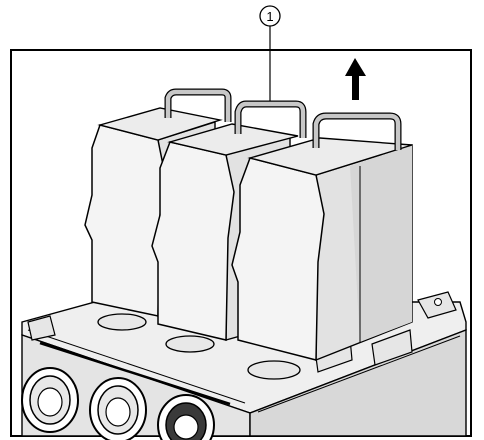  I want to click on side-clamp, so click(392, 347).